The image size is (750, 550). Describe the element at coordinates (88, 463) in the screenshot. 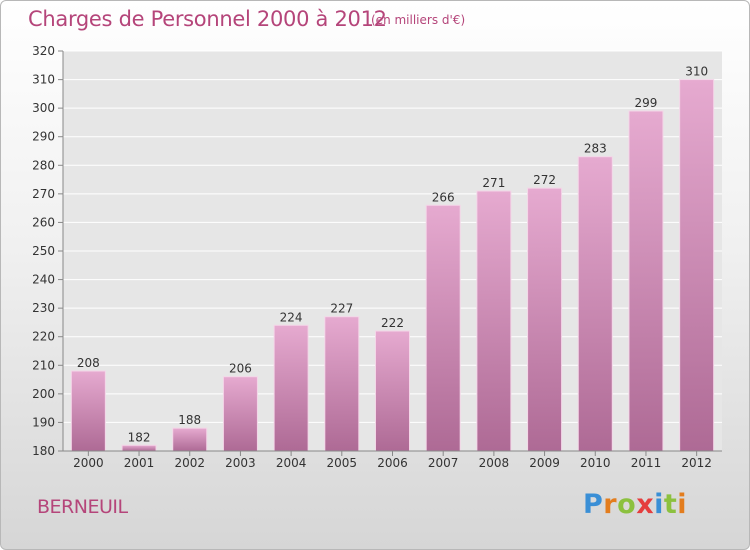

I see `x-tick-label: 2000` at that location.